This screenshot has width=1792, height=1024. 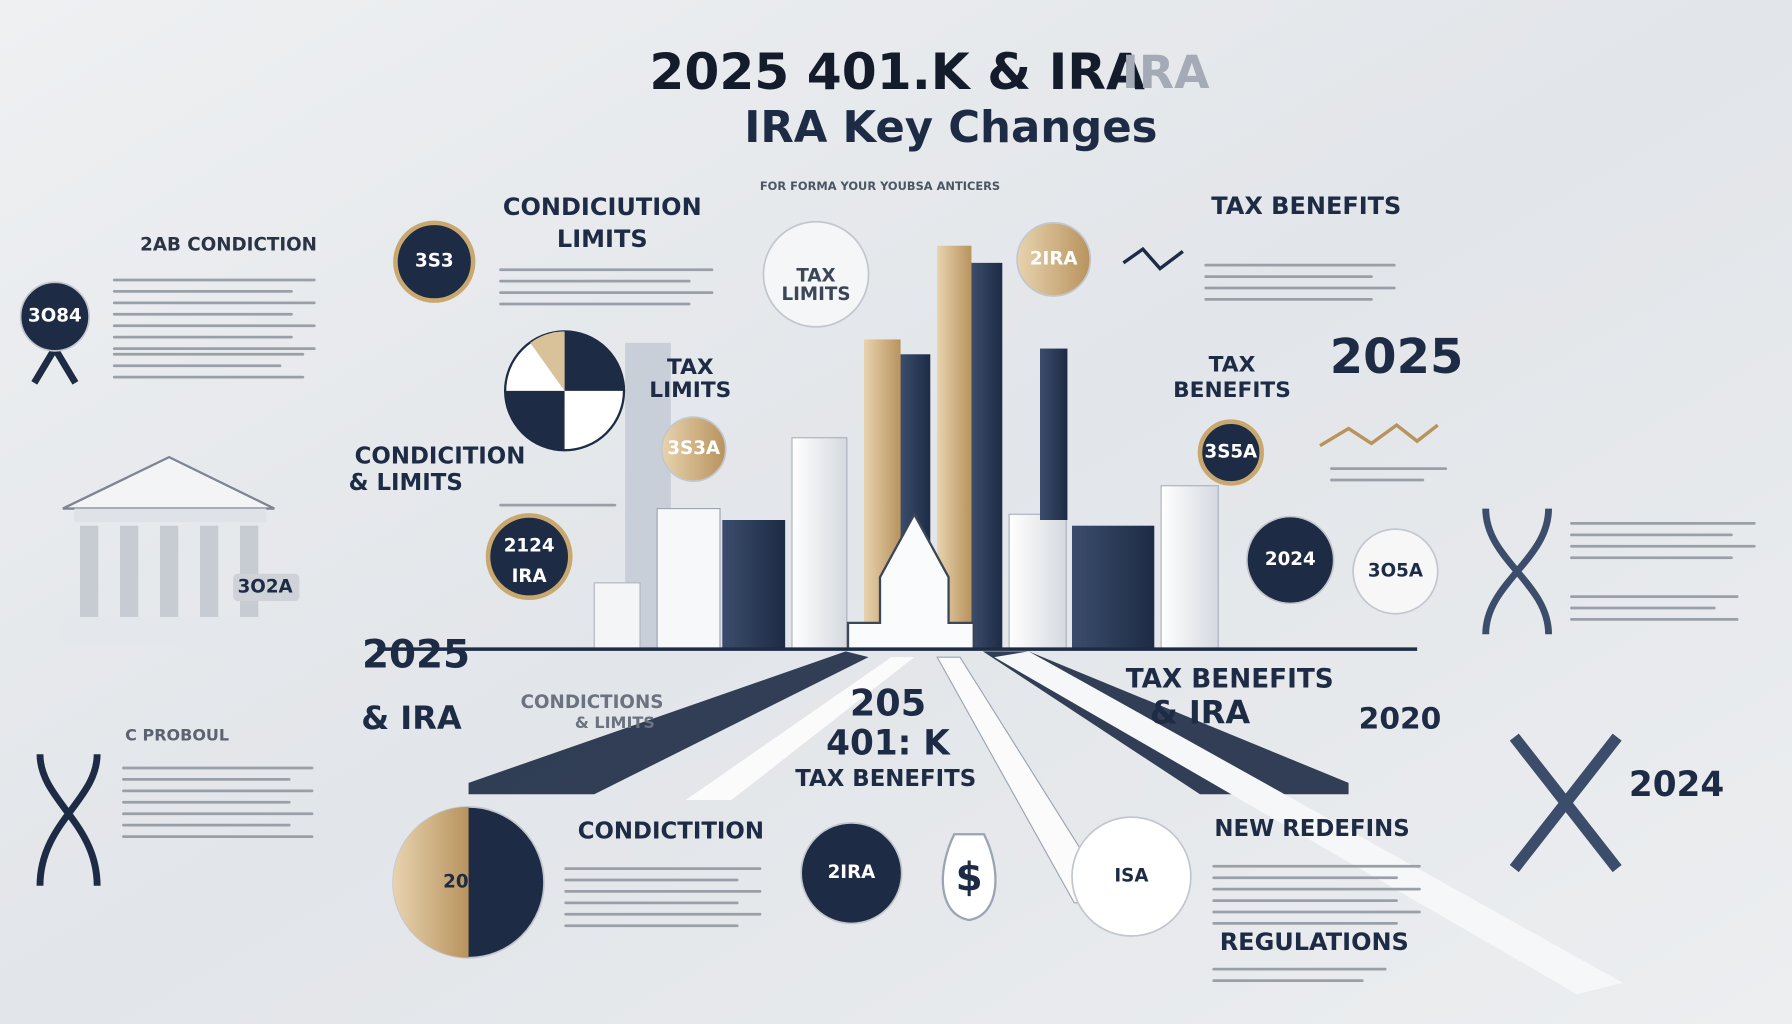 I want to click on heading: REGULATIONS, so click(x=1314, y=942).